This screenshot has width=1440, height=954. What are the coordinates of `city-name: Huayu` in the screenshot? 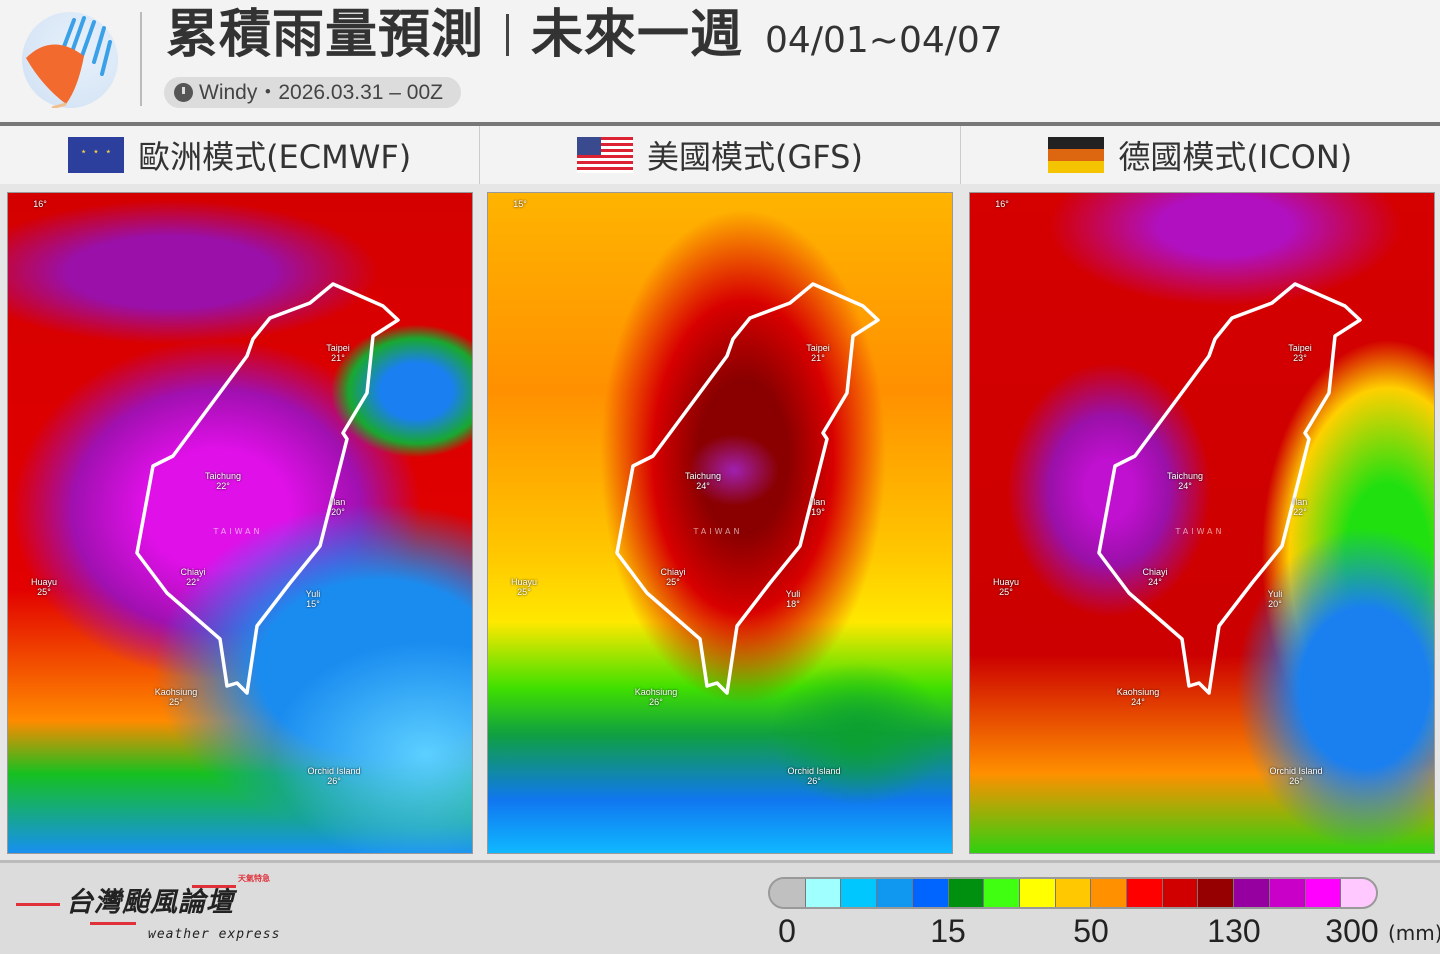 It's located at (44, 582).